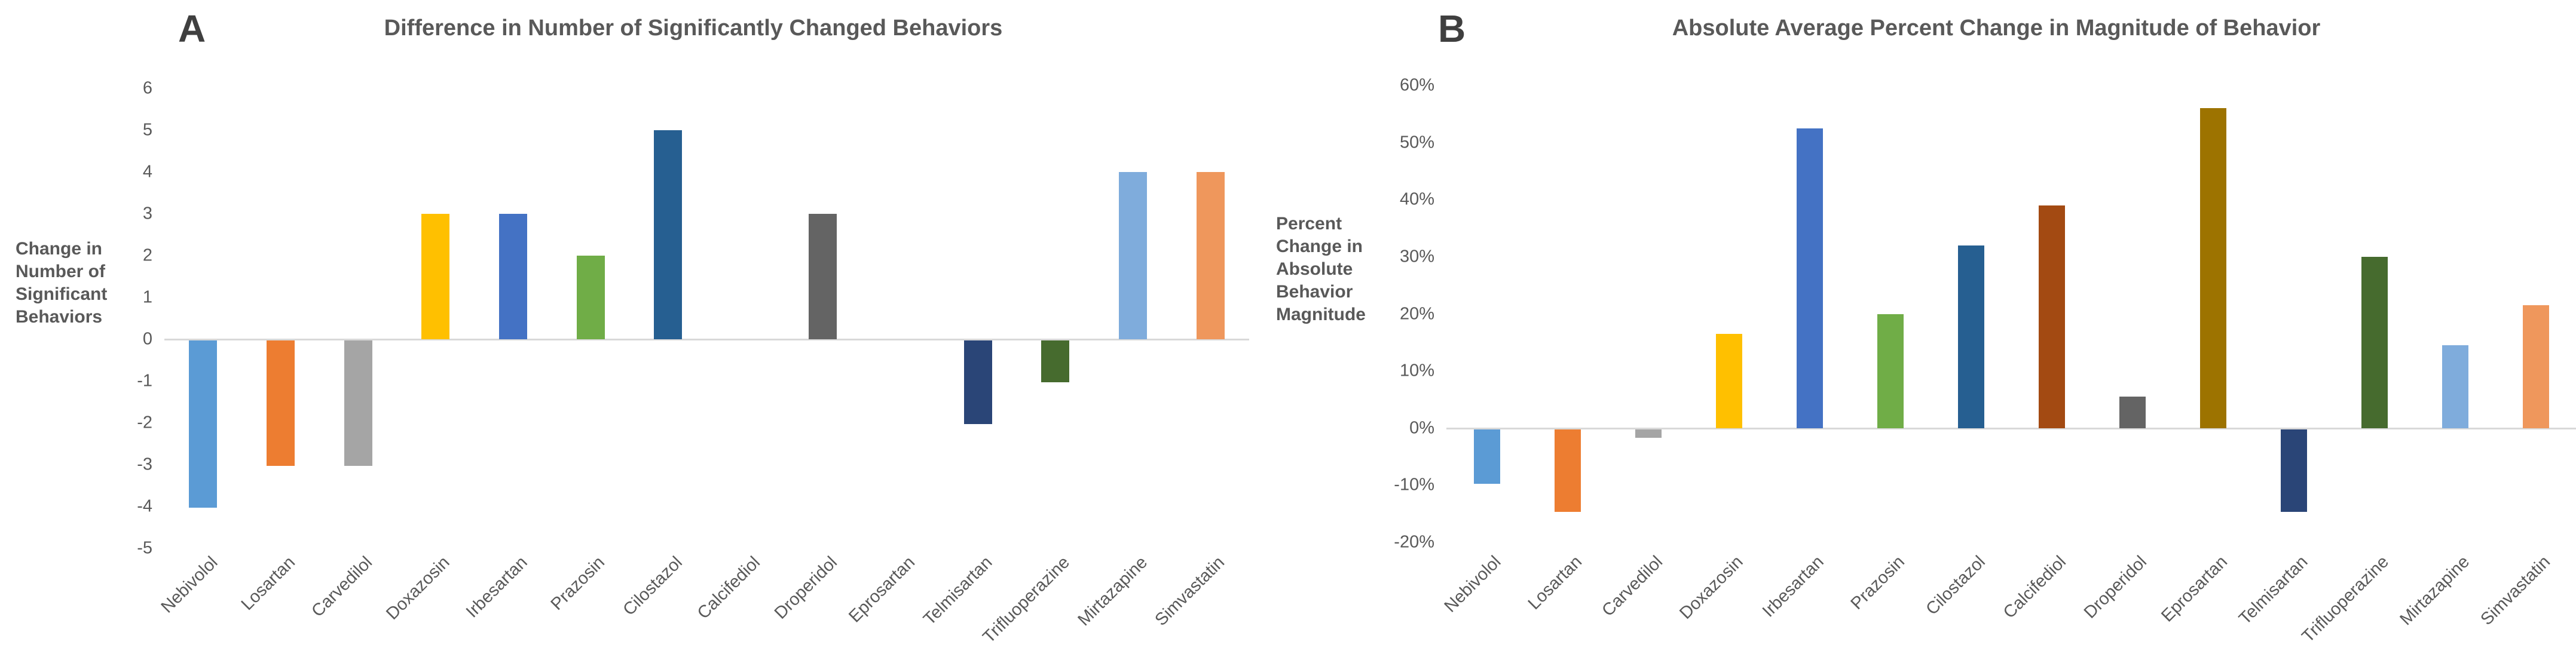  Describe the element at coordinates (144, 548) in the screenshot. I see `y-tick-label: -5` at that location.